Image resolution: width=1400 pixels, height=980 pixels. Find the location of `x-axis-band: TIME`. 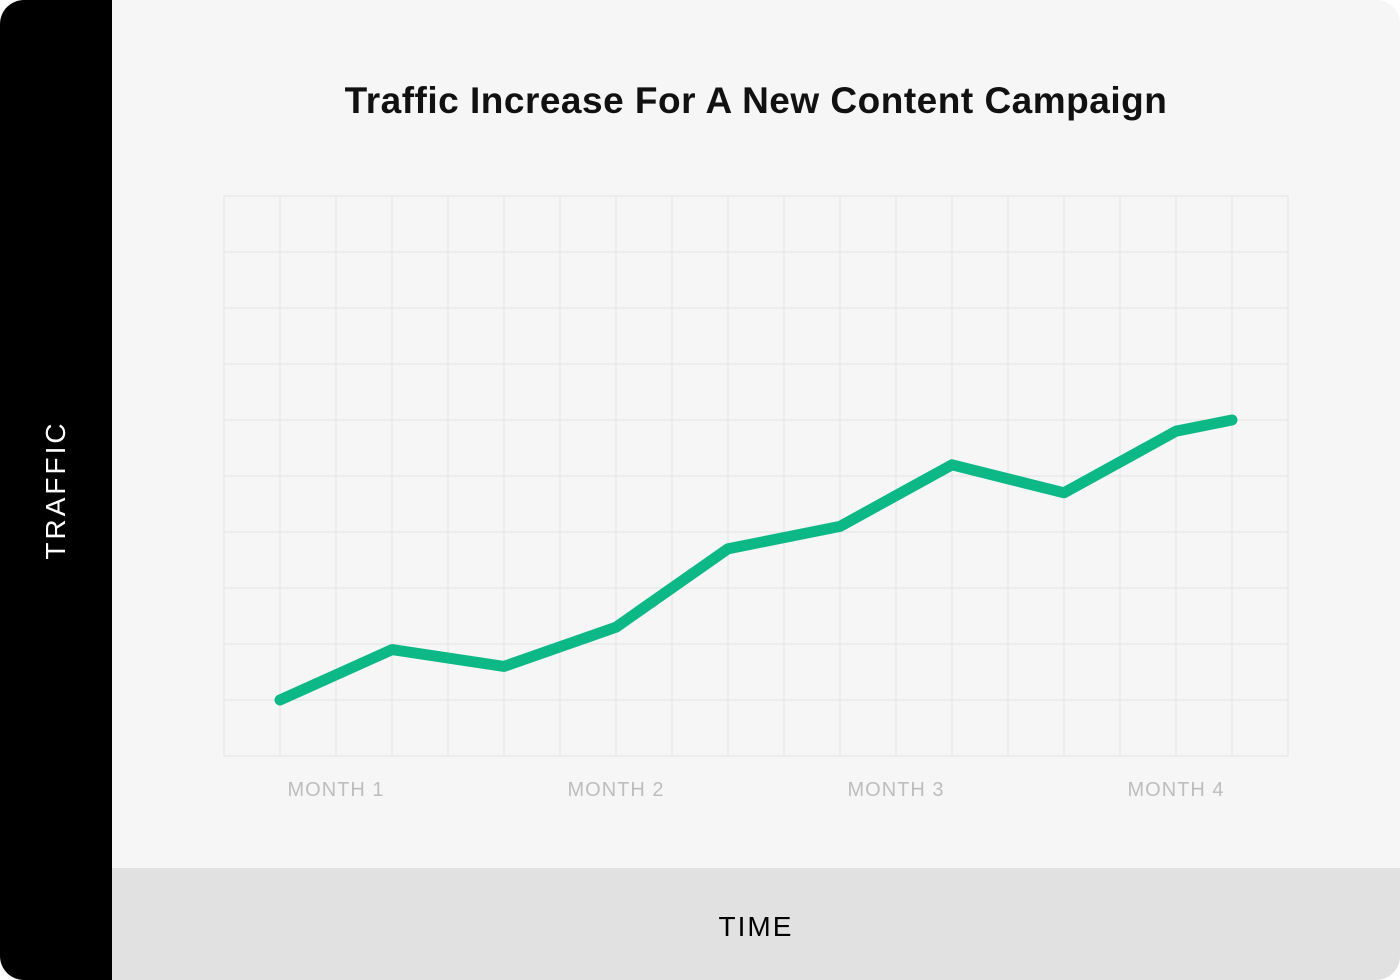

x-axis-band: TIME is located at coordinates (756, 924).